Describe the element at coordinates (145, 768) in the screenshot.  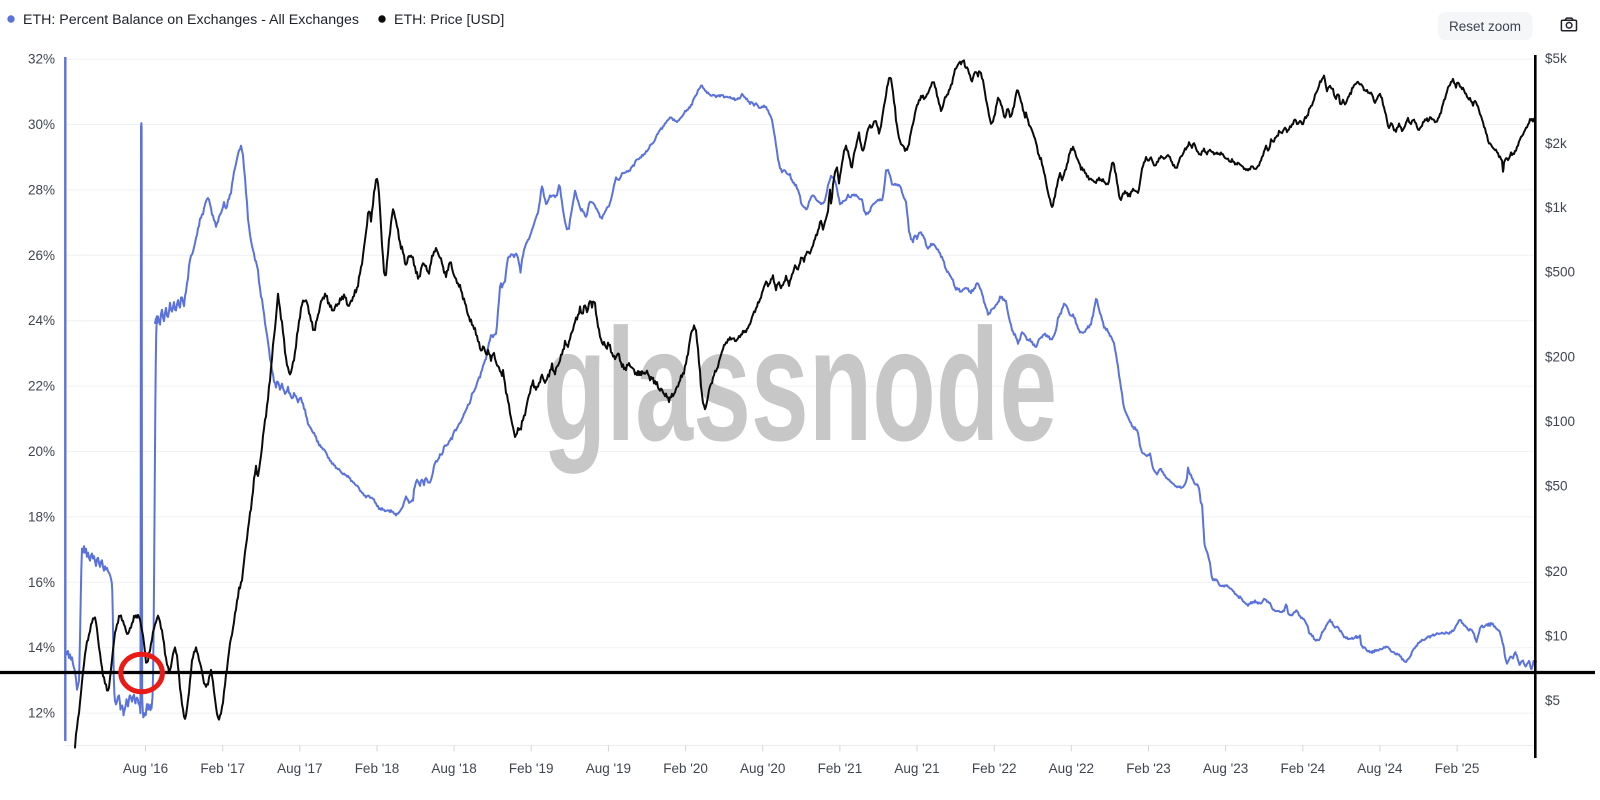
I see `svg-text: Aug '16` at that location.